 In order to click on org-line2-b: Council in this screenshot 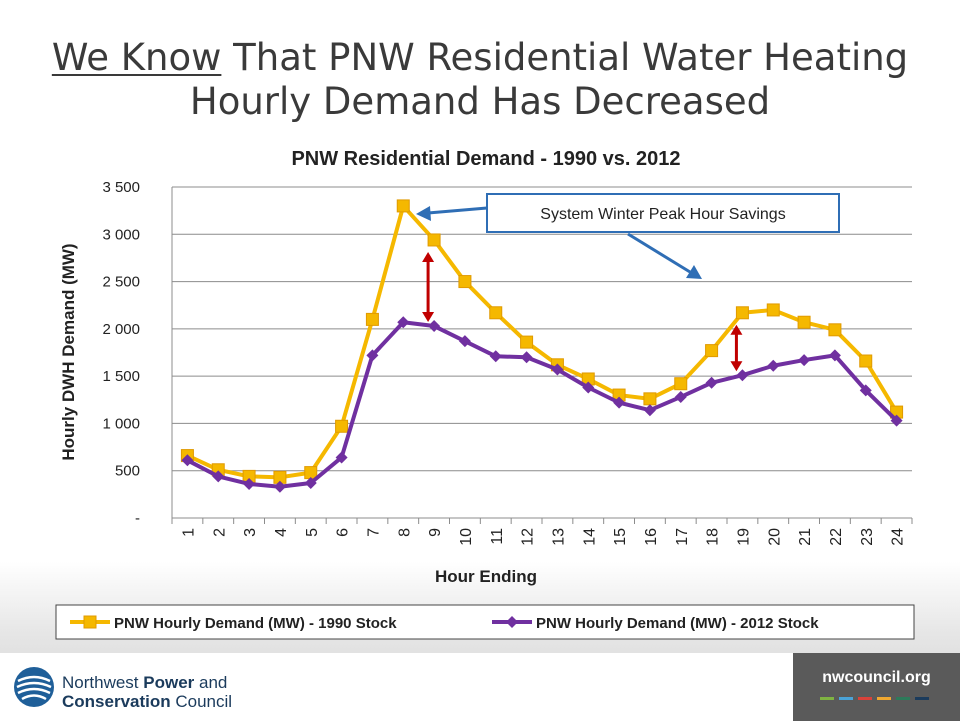, I will do `click(201, 701)`.